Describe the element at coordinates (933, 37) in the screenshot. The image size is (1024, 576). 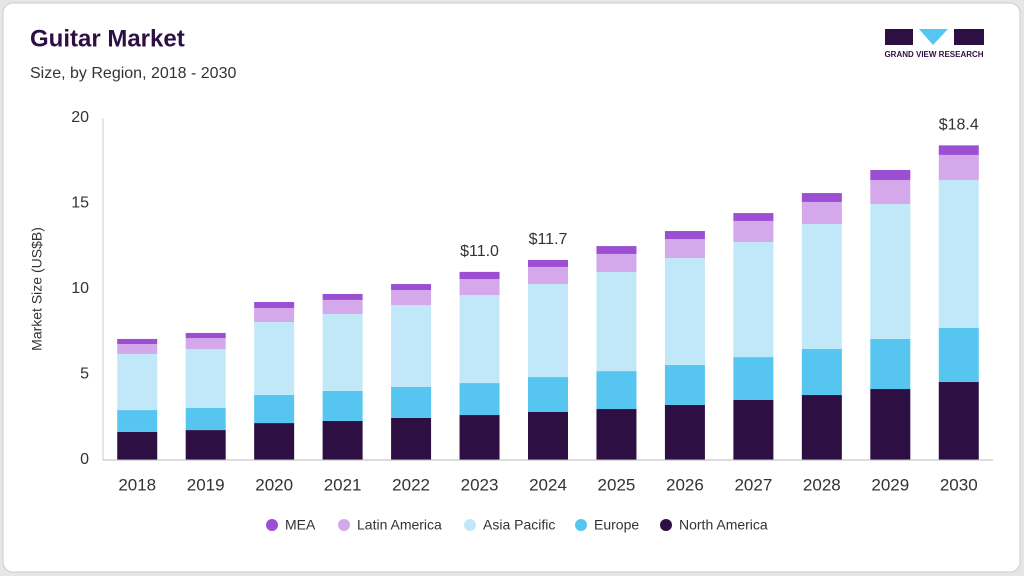
I see `logo-mark` at that location.